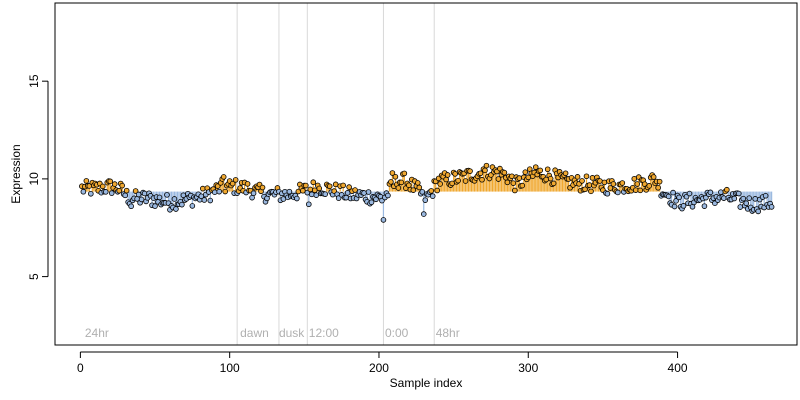  I want to click on segment-labels: 24hr dawn dusk 12:00 0:00 48hr, so click(272, 333).